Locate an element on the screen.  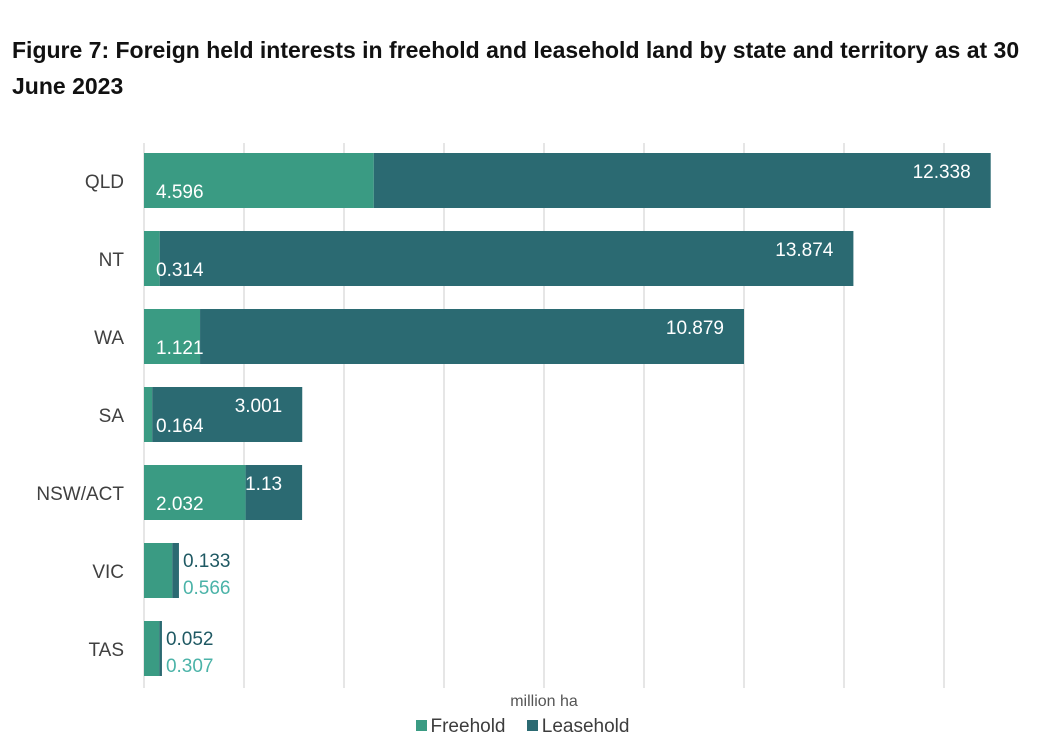
leasehold-value-label: 12.338 is located at coordinates (942, 172).